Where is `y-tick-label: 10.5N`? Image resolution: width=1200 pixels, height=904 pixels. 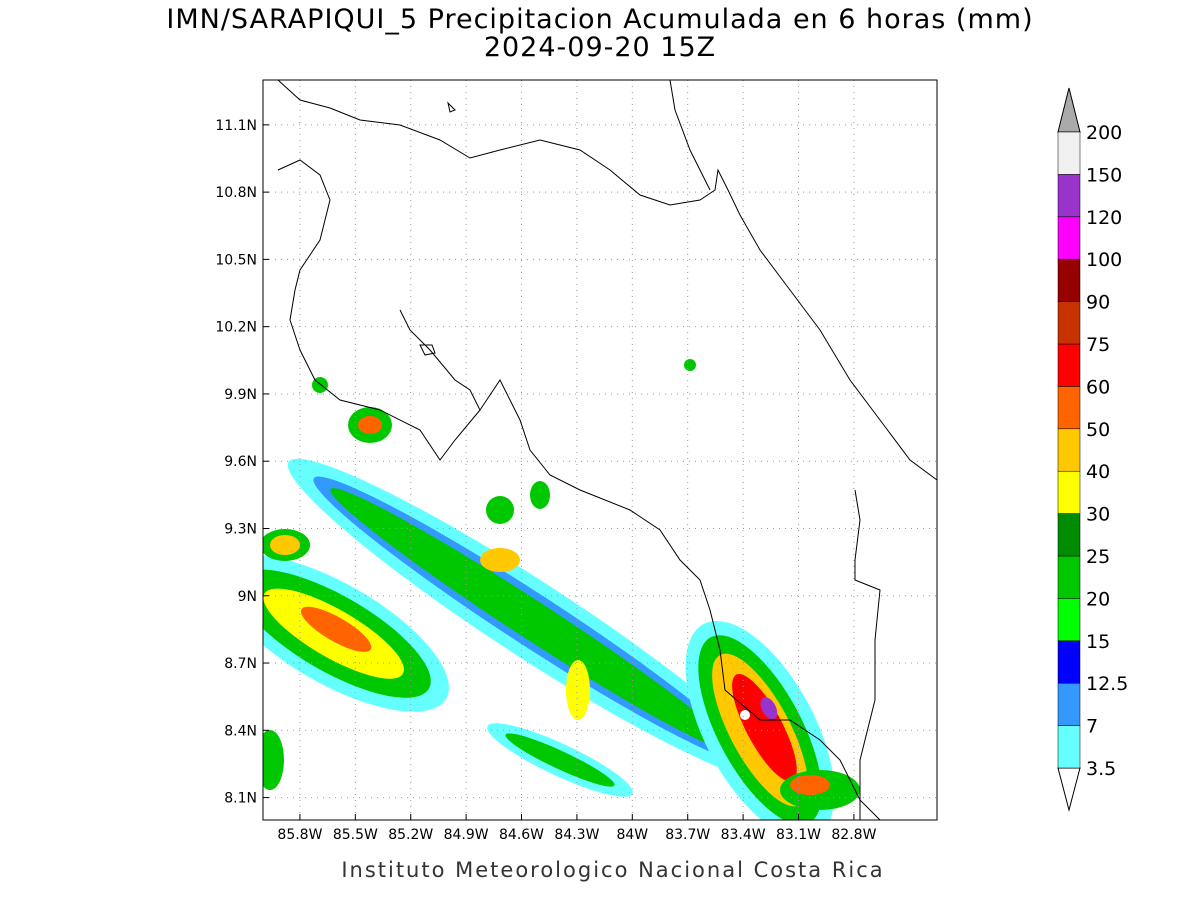
y-tick-label: 10.5N is located at coordinates (236, 260).